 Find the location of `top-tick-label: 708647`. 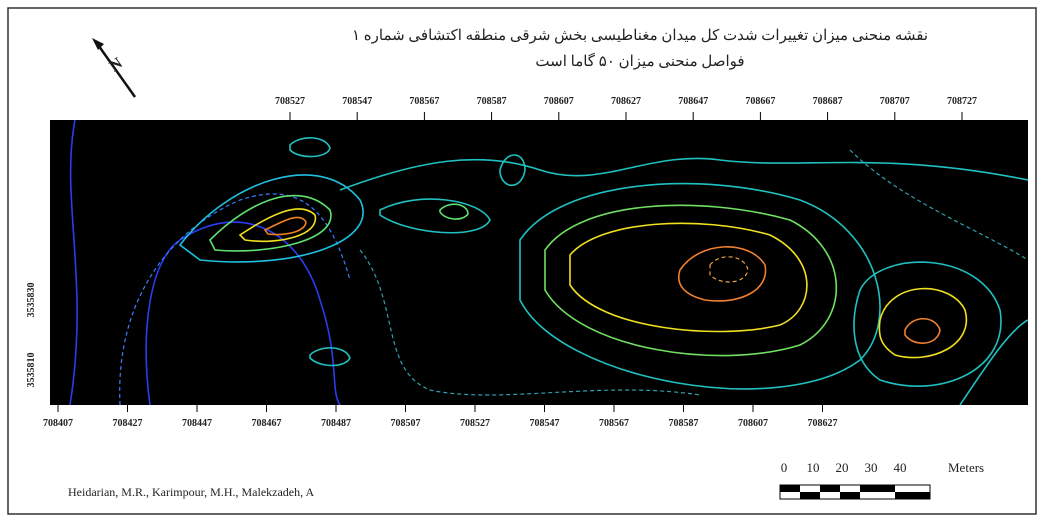

top-tick-label: 708647 is located at coordinates (693, 101).